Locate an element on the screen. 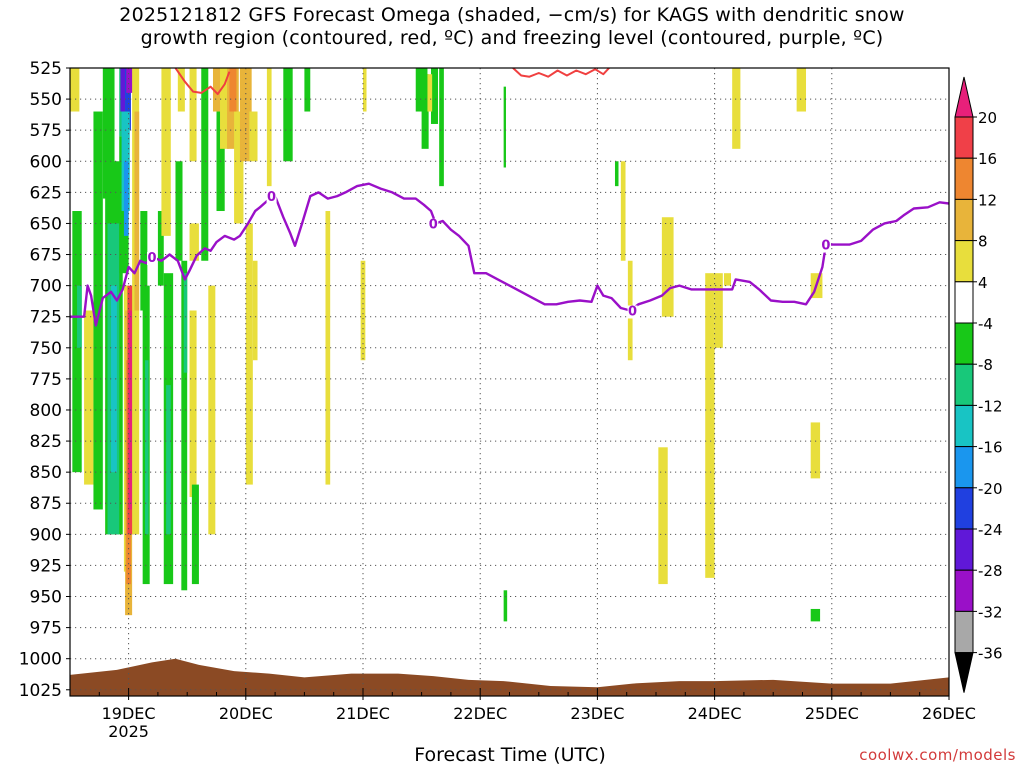  colorbar-label: -20 is located at coordinates (990, 489).